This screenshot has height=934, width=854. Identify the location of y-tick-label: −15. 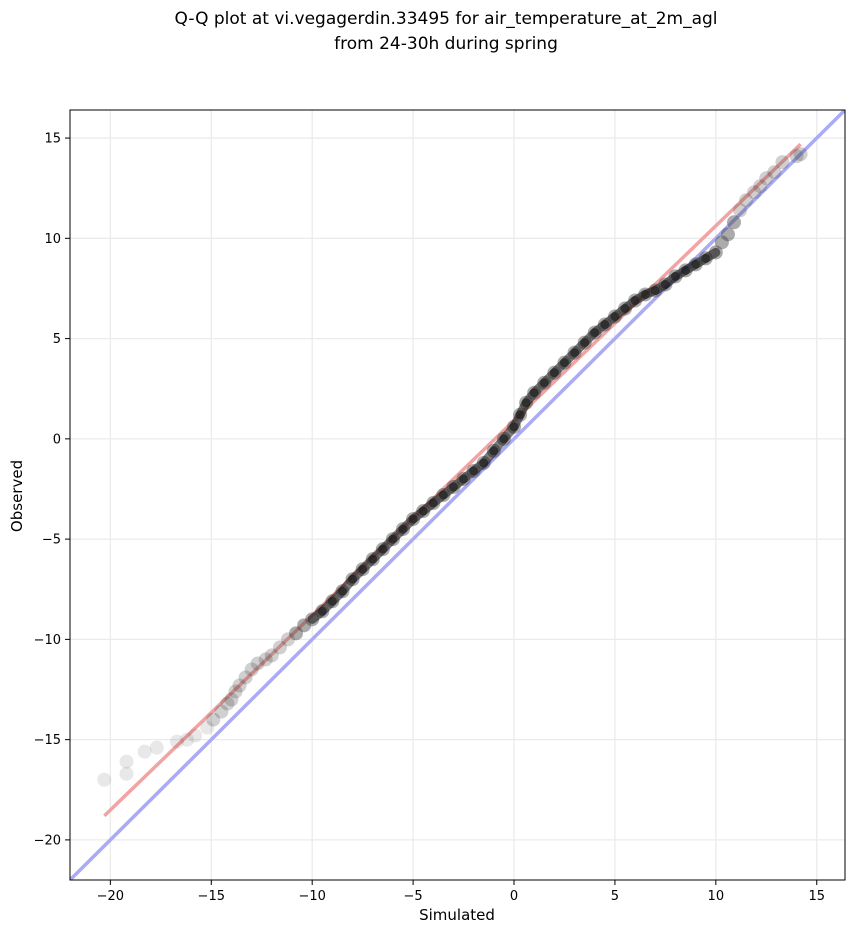
(47, 740).